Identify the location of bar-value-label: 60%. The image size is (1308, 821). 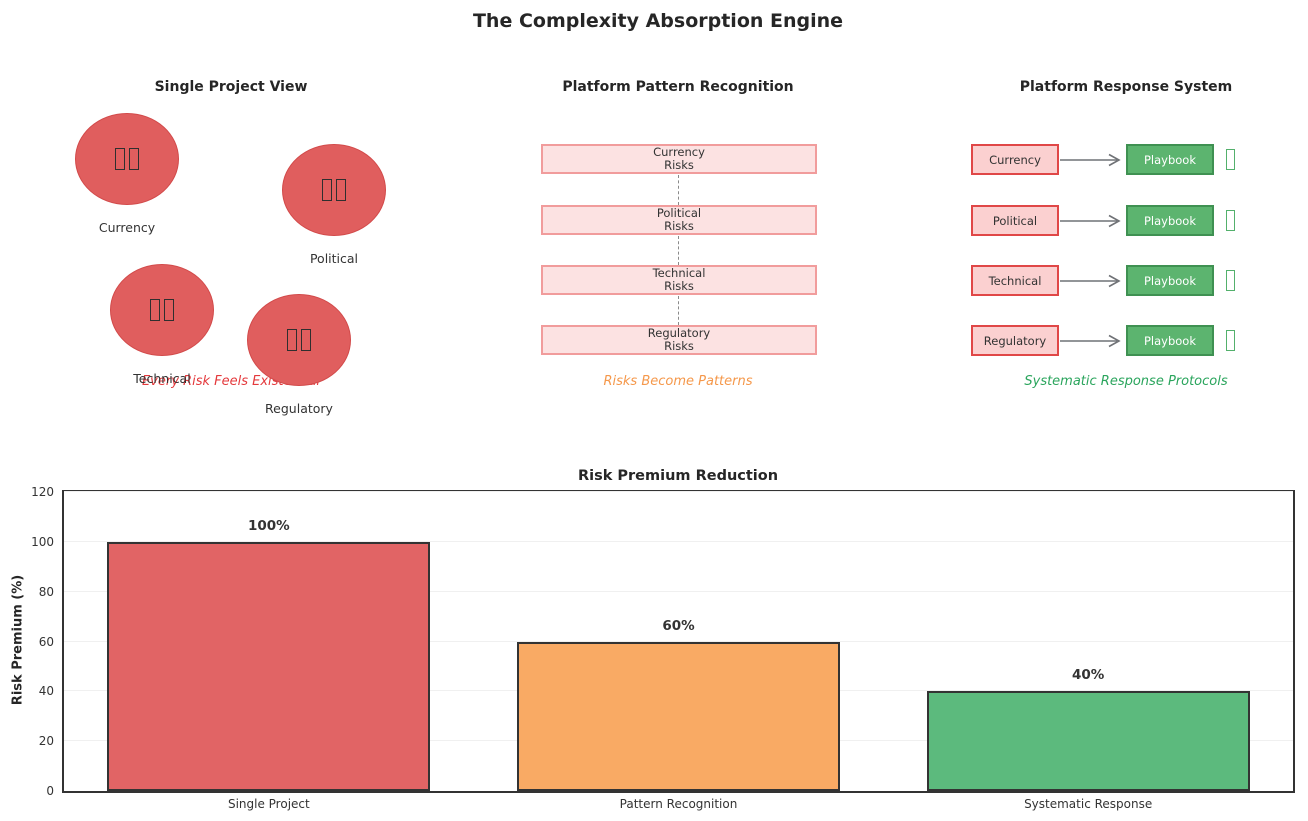
(678, 625).